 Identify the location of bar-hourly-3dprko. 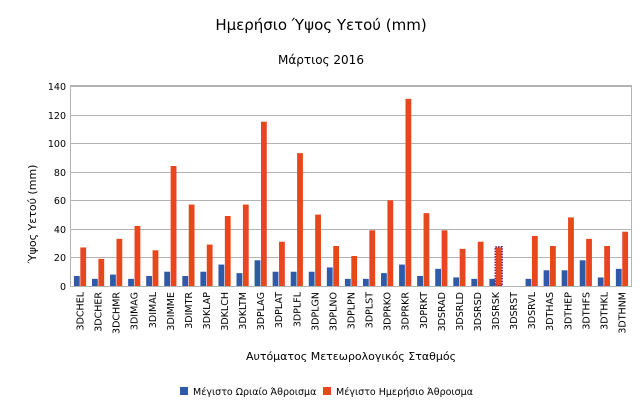
(384, 279).